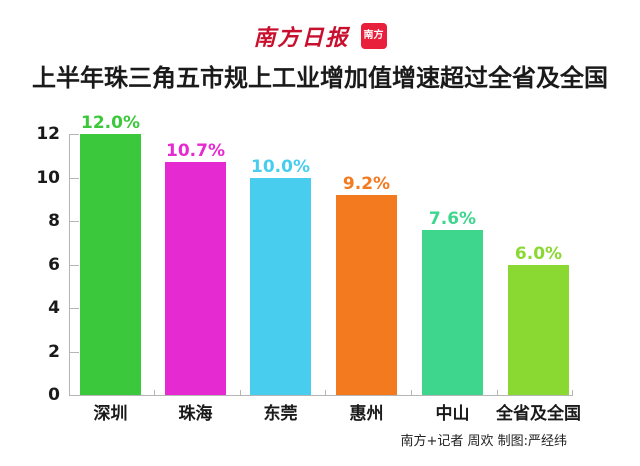 The height and width of the screenshot is (466, 640). I want to click on y-tick-label: 0, so click(54, 395).